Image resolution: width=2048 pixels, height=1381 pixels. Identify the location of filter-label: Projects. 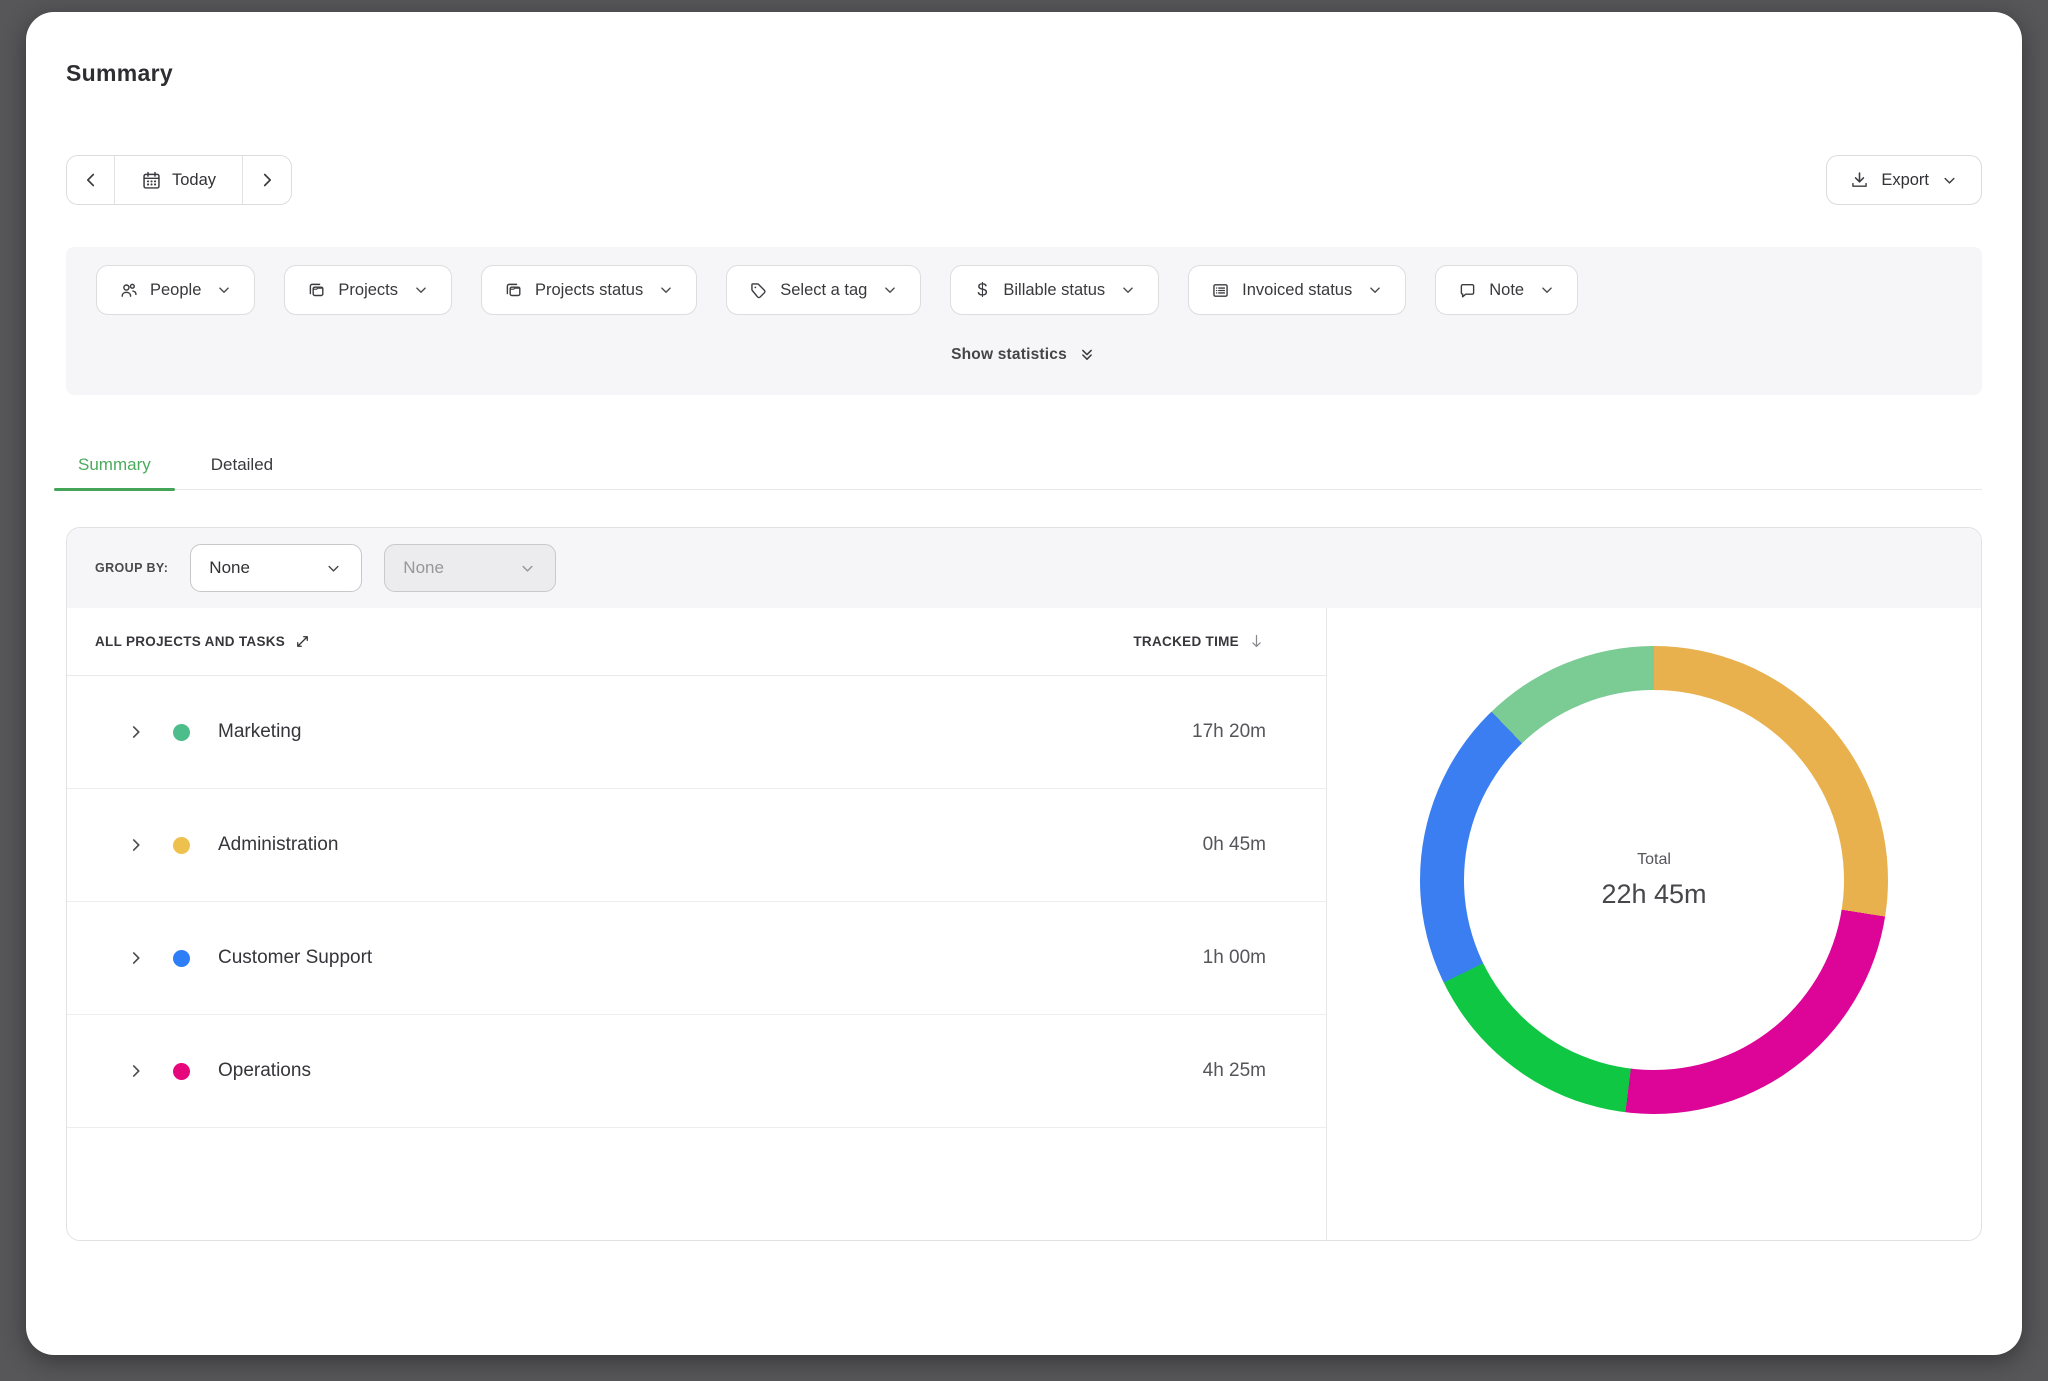
(368, 289).